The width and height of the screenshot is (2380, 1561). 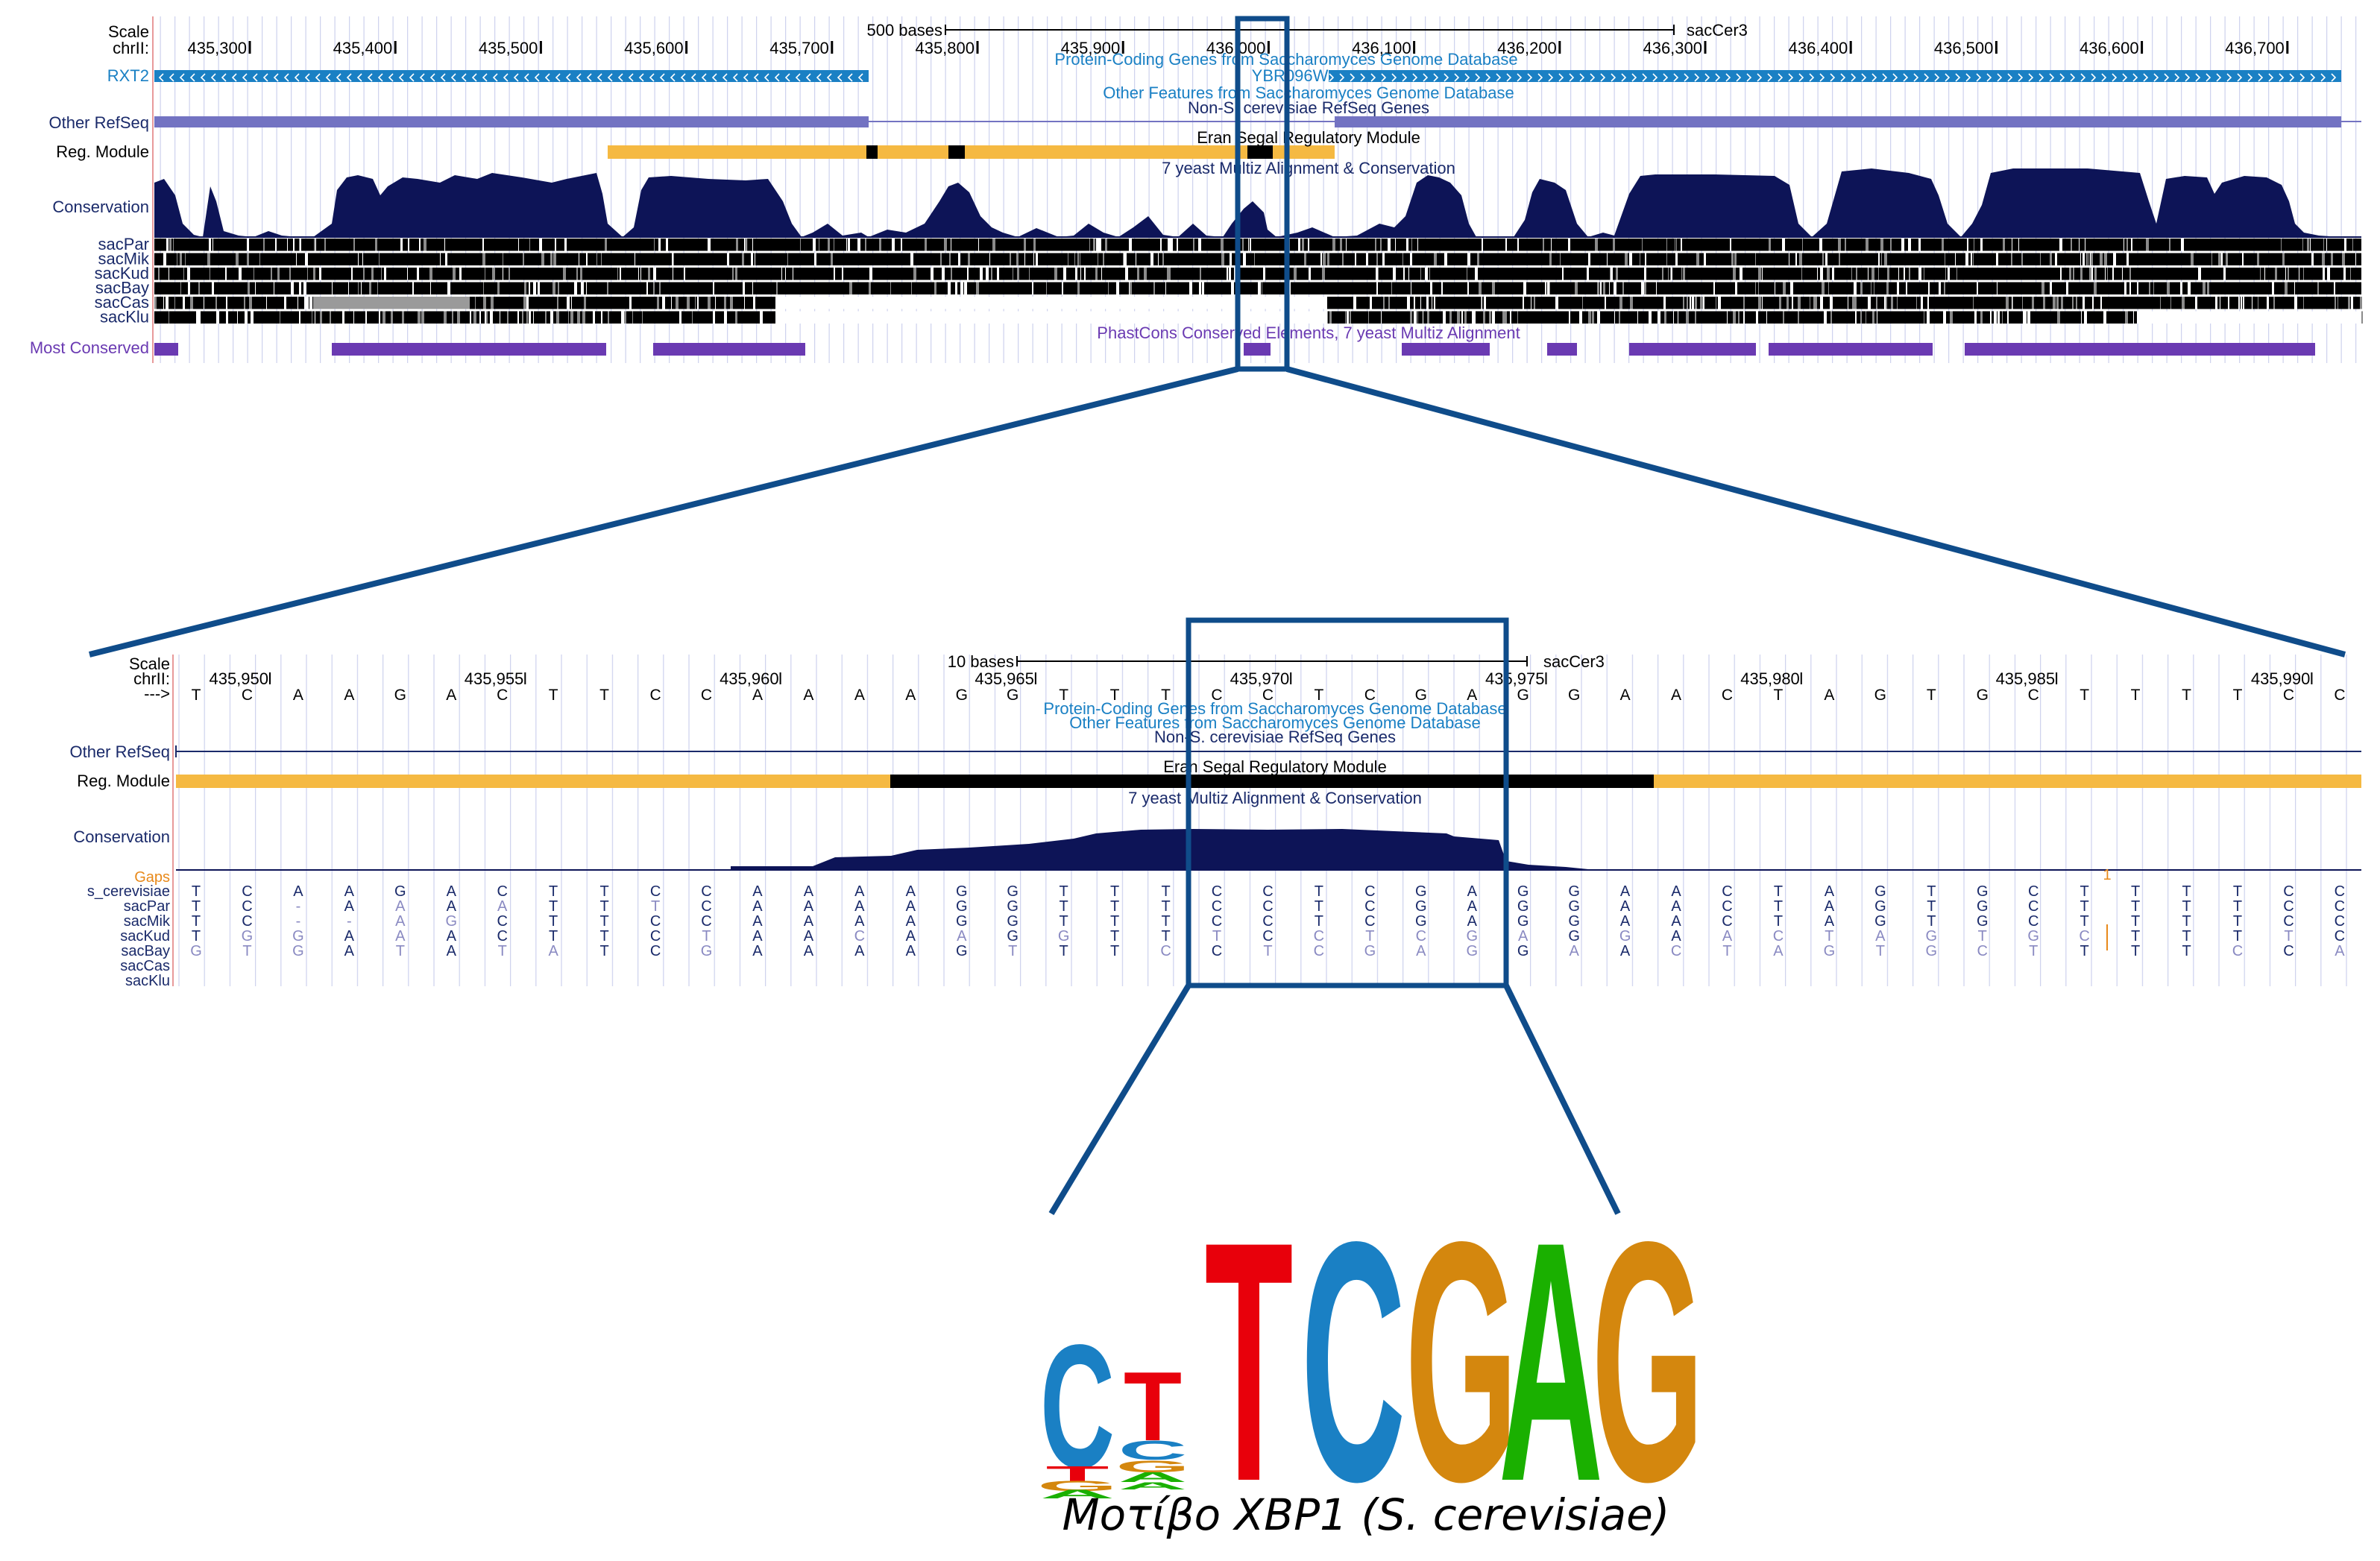 What do you see at coordinates (1353, 1361) in the screenshot?
I see `logo-letter-C: C` at bounding box center [1353, 1361].